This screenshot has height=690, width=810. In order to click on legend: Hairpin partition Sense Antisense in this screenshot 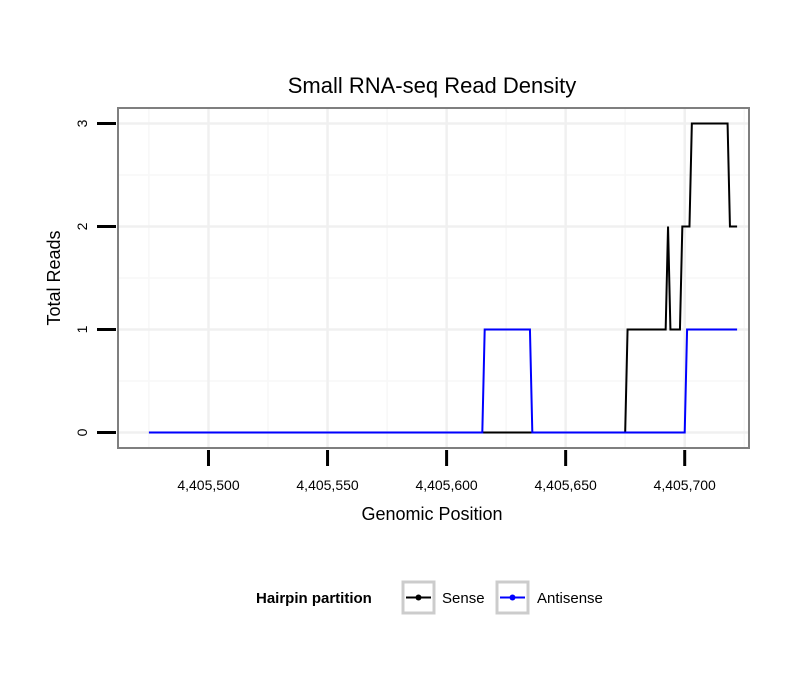, I will do `click(429, 597)`.